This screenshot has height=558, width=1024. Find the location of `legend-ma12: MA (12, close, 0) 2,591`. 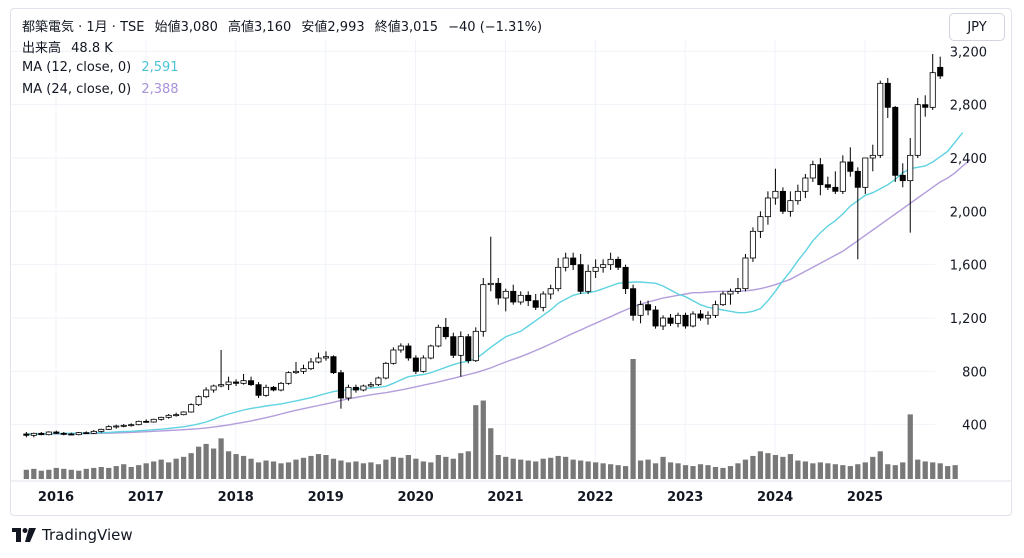

legend-ma12: MA (12, close, 0) 2,591 is located at coordinates (100, 67).